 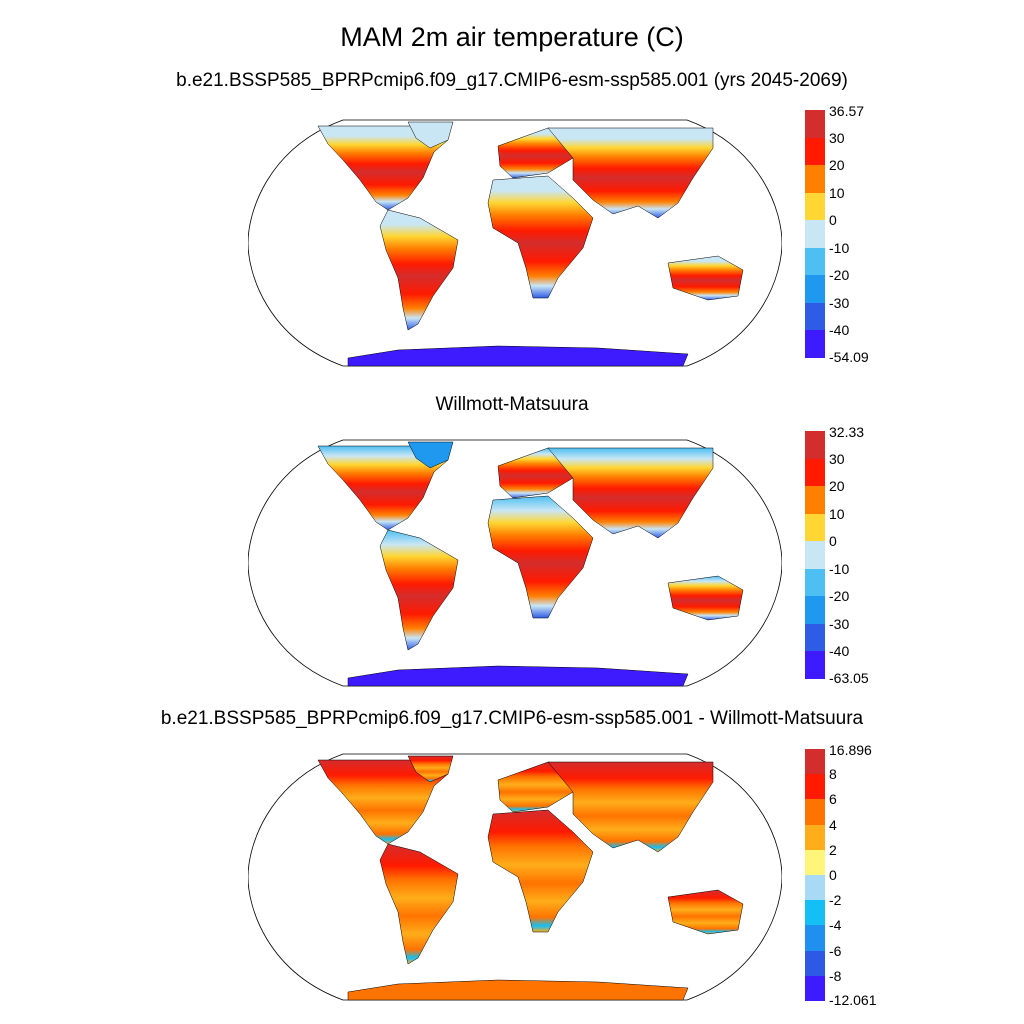 I want to click on colorbar-model, so click(x=815, y=234).